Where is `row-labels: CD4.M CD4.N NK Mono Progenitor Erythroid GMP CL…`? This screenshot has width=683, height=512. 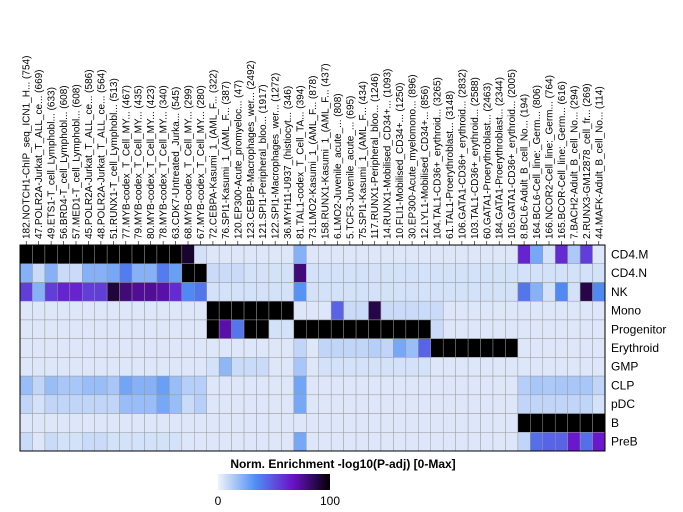 row-labels: CD4.M CD4.N NK Mono Progenitor Erythroid GMP CL… is located at coordinates (638, 347).